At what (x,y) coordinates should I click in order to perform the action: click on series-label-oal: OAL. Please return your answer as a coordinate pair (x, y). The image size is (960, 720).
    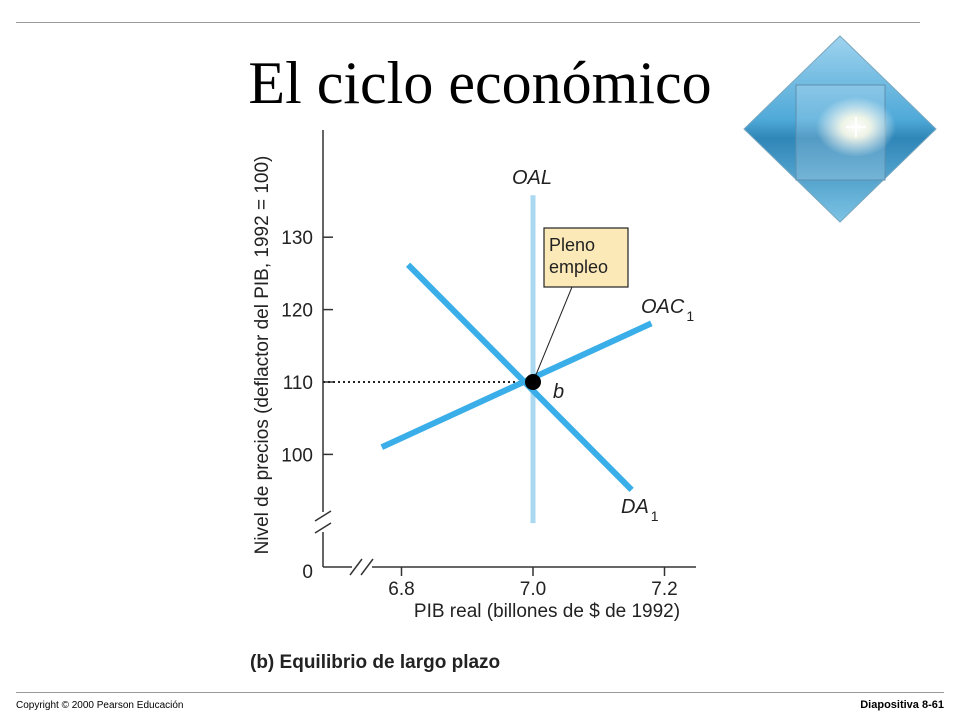
    Looking at the image, I should click on (532, 178).